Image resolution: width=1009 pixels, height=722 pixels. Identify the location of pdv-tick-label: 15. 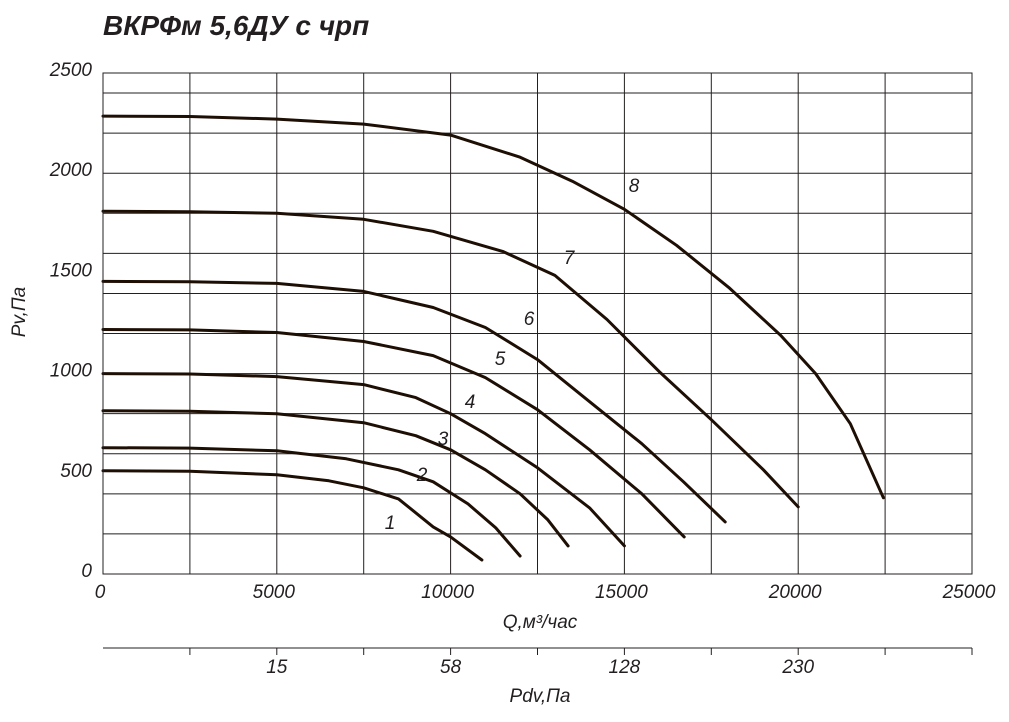
(277, 667).